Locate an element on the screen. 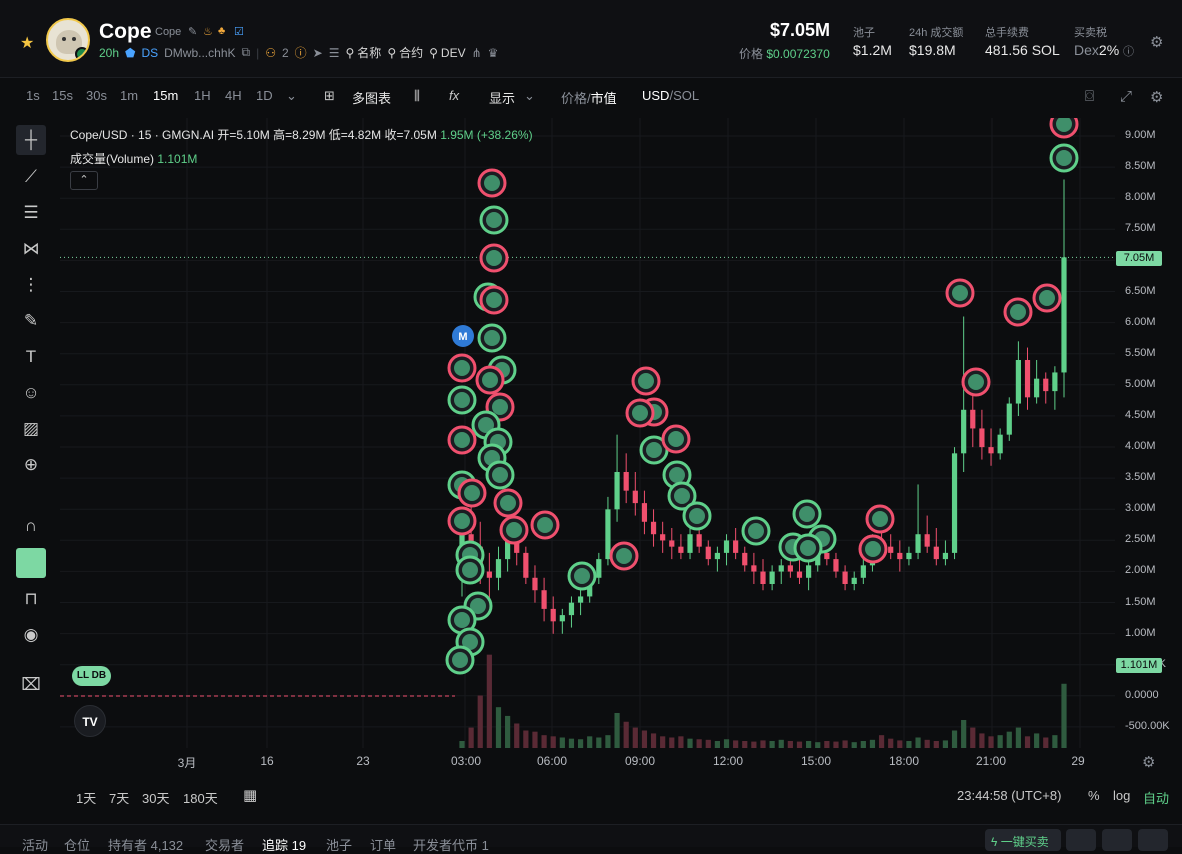  tab-dev-tokens: 开发者代币 1 is located at coordinates (451, 845).